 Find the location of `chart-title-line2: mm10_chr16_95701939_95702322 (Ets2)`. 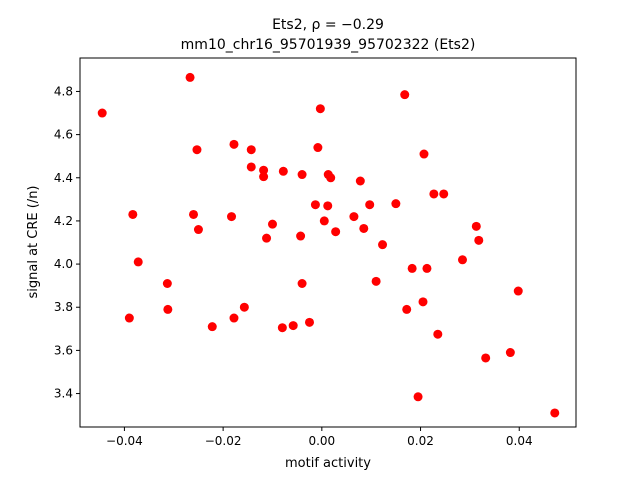

chart-title-line2: mm10_chr16_95701939_95702322 (Ets2) is located at coordinates (328, 45).